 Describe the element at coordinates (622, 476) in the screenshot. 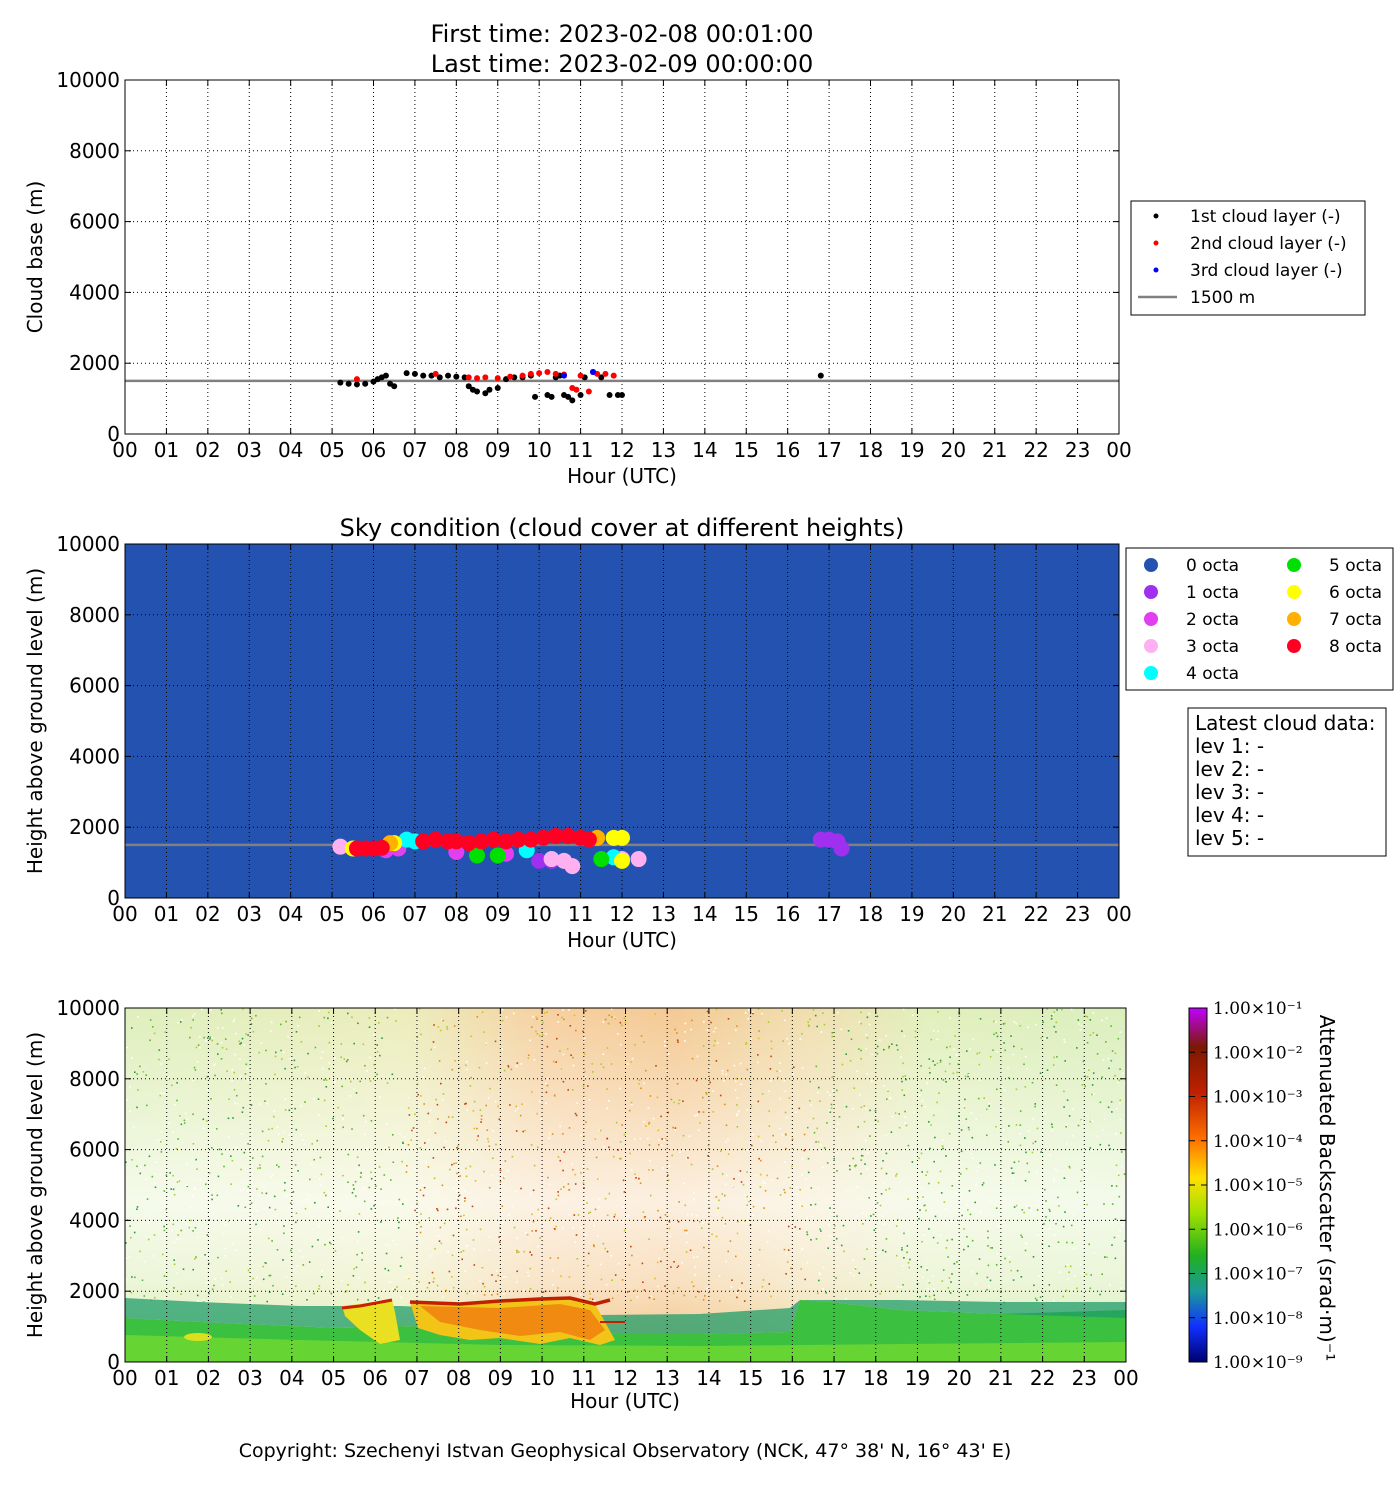

I see `x-axis-label: Hour (UTC)` at that location.